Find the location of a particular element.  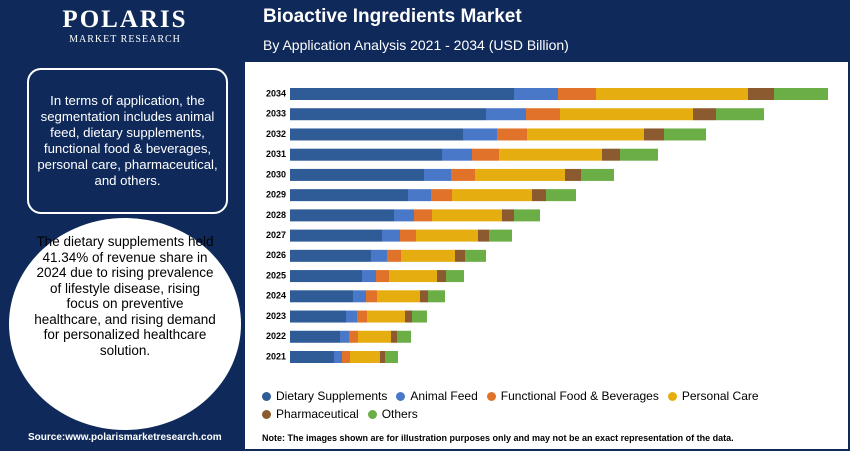

legend-item: Dietary Supplements is located at coordinates (324, 396).